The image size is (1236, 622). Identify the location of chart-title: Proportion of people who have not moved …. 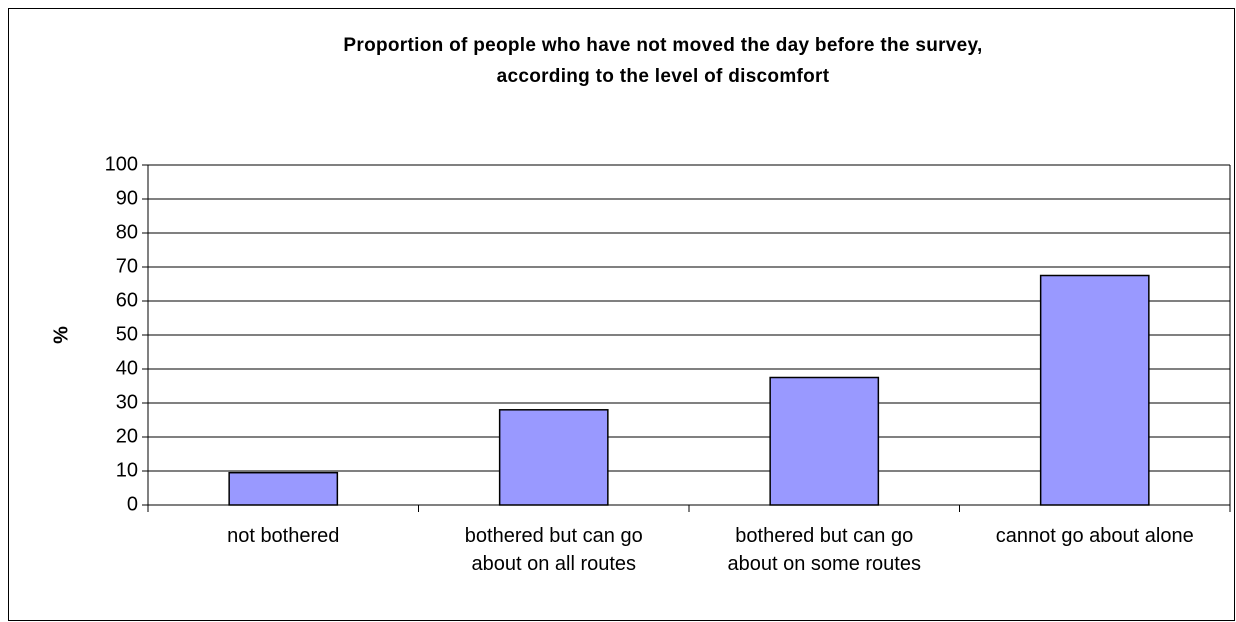
(663, 61).